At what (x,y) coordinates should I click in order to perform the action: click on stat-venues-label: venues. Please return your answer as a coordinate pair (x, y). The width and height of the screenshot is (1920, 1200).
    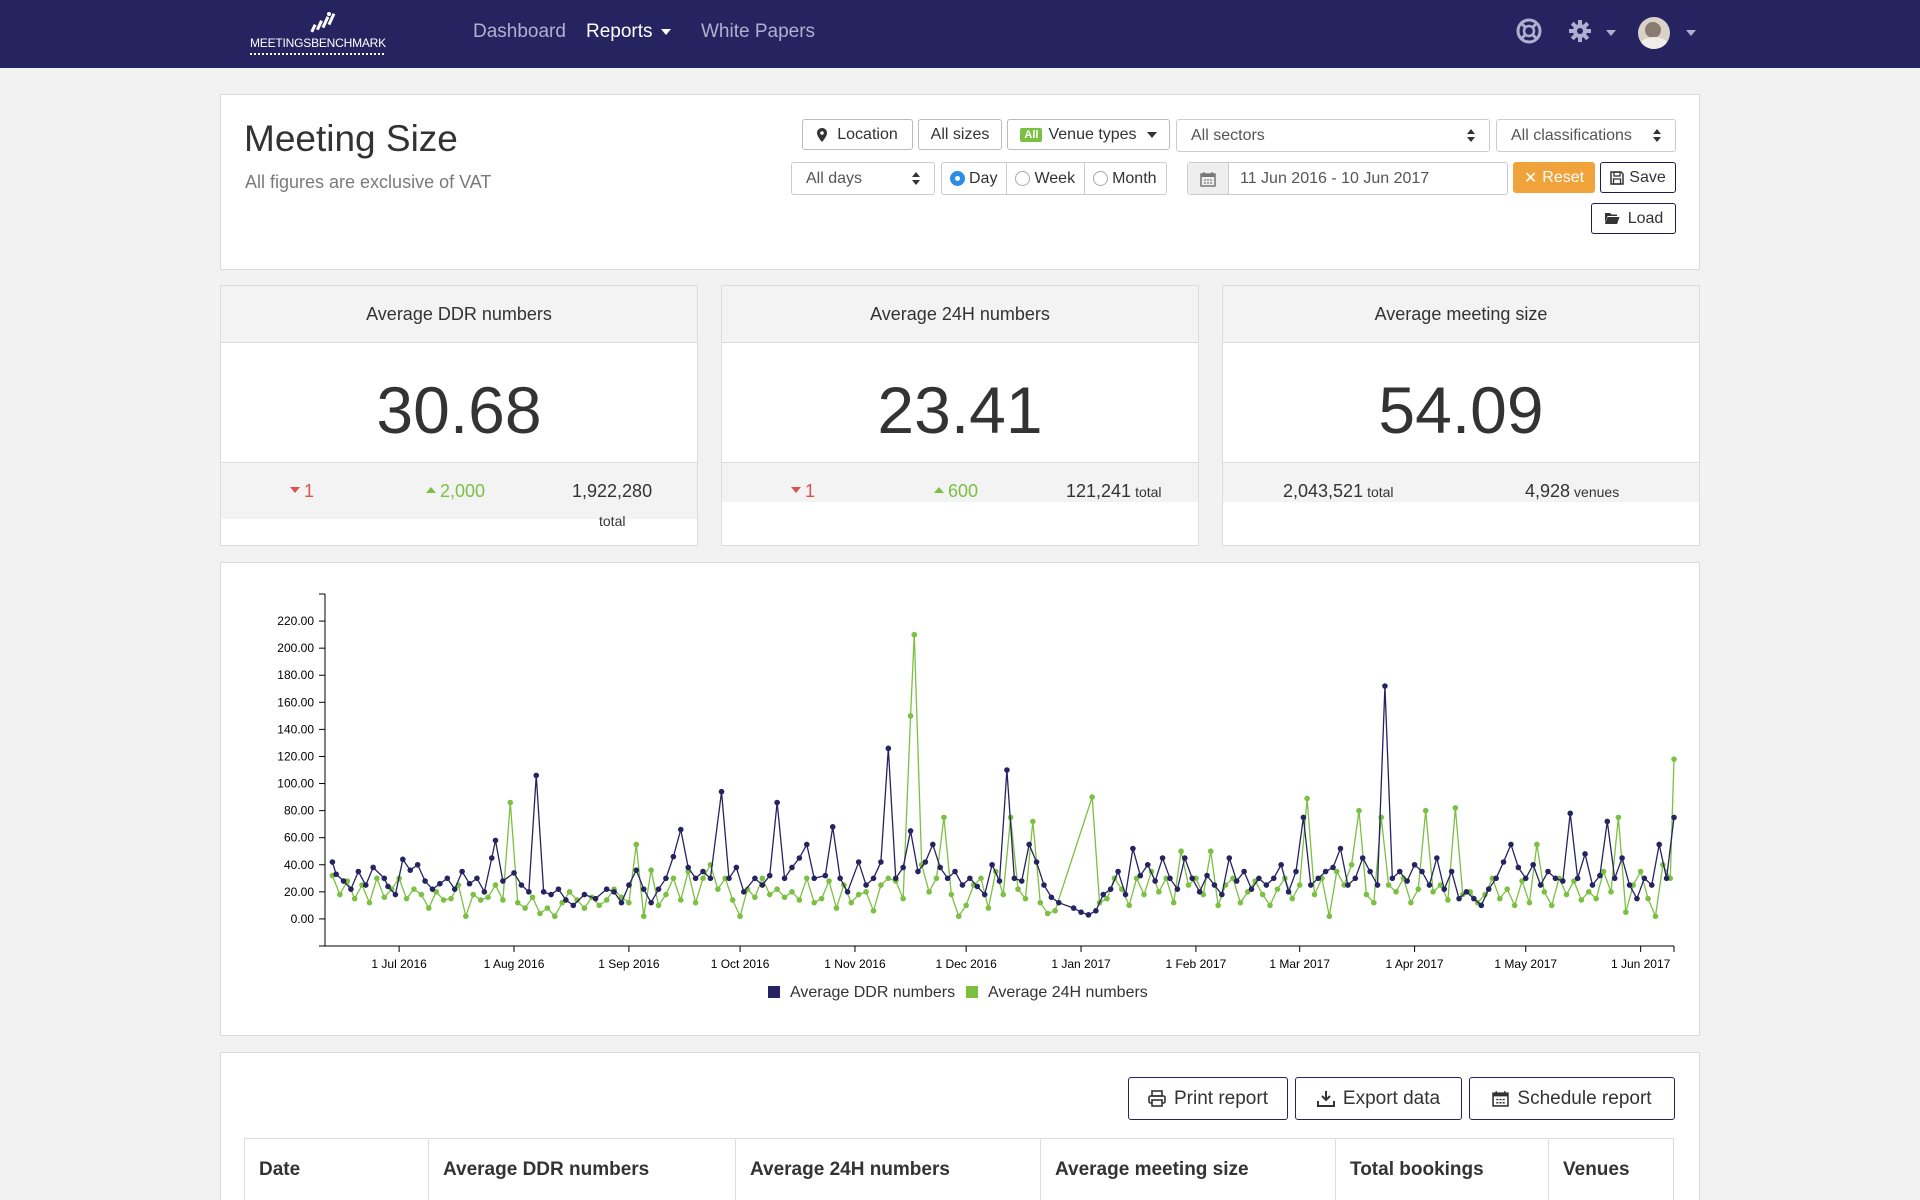
    Looking at the image, I should click on (1597, 492).